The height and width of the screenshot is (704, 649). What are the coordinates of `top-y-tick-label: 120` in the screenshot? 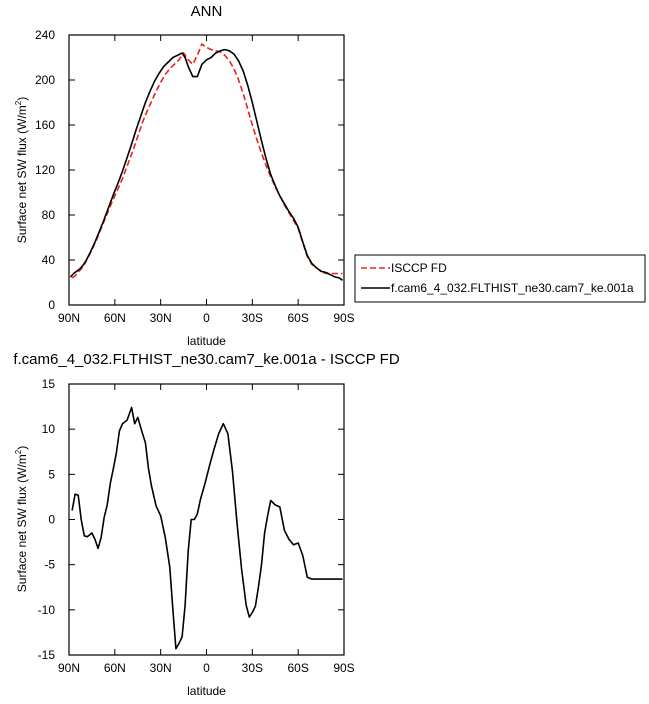 It's located at (45, 170).